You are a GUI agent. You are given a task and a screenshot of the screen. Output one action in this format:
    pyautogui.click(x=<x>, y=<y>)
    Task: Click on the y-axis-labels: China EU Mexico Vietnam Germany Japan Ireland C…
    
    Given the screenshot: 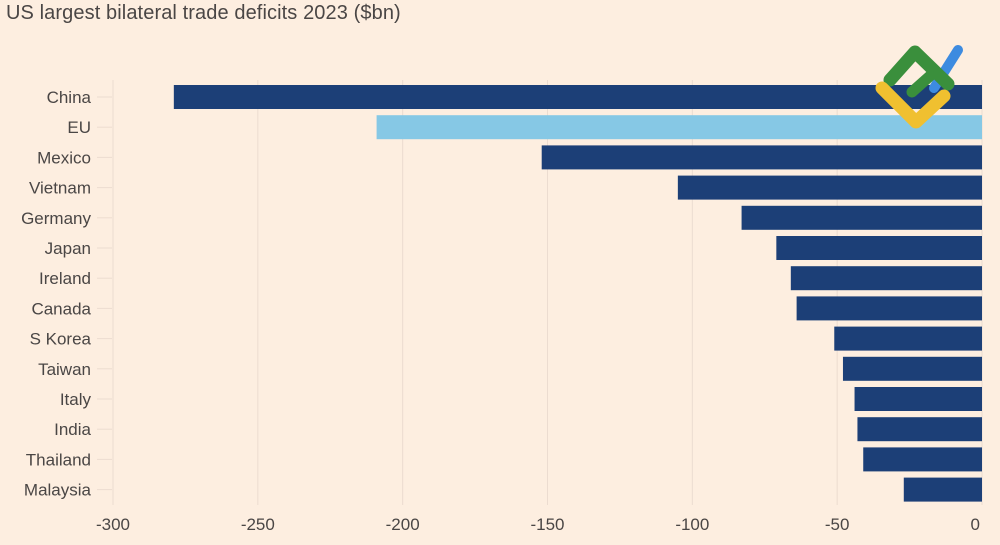 What is the action you would take?
    pyautogui.click(x=56, y=294)
    